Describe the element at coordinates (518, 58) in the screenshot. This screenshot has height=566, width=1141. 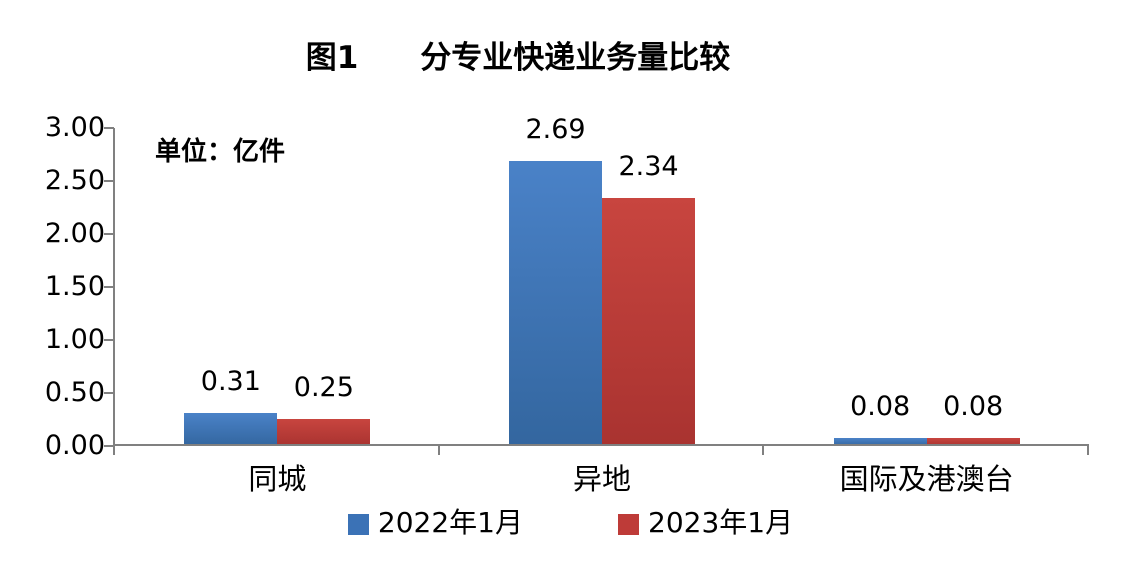
I see `chart-title: 图1 分专业快递业务量比较` at that location.